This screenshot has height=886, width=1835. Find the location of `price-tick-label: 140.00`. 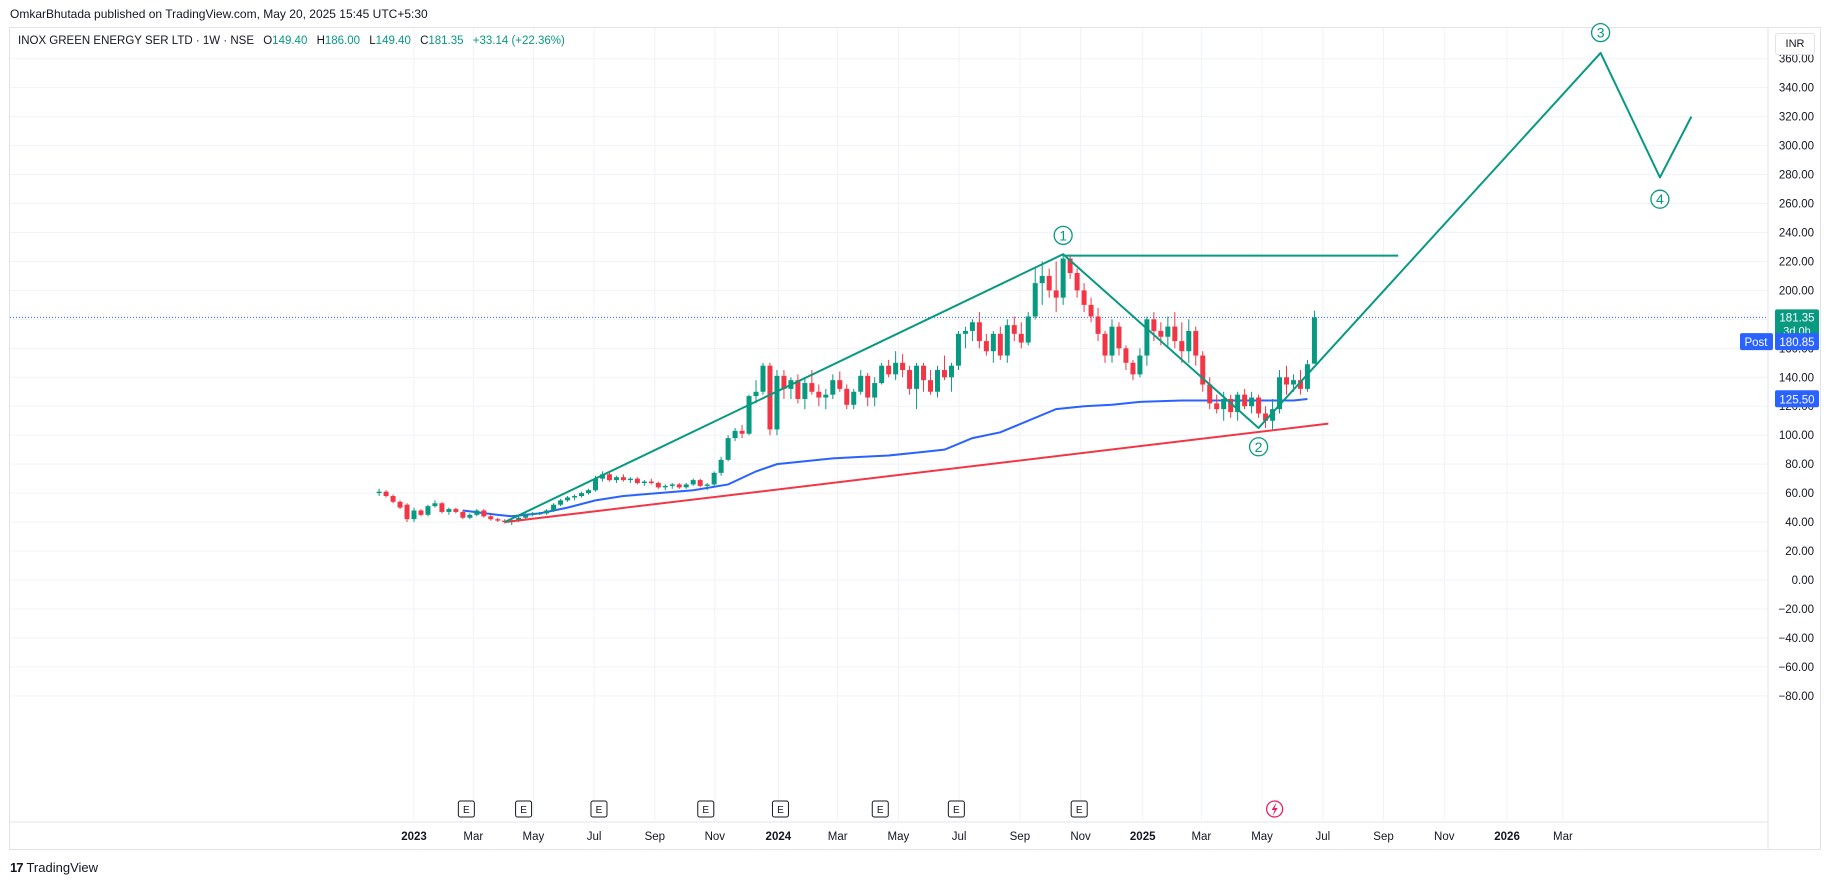

price-tick-label: 140.00 is located at coordinates (1796, 378).